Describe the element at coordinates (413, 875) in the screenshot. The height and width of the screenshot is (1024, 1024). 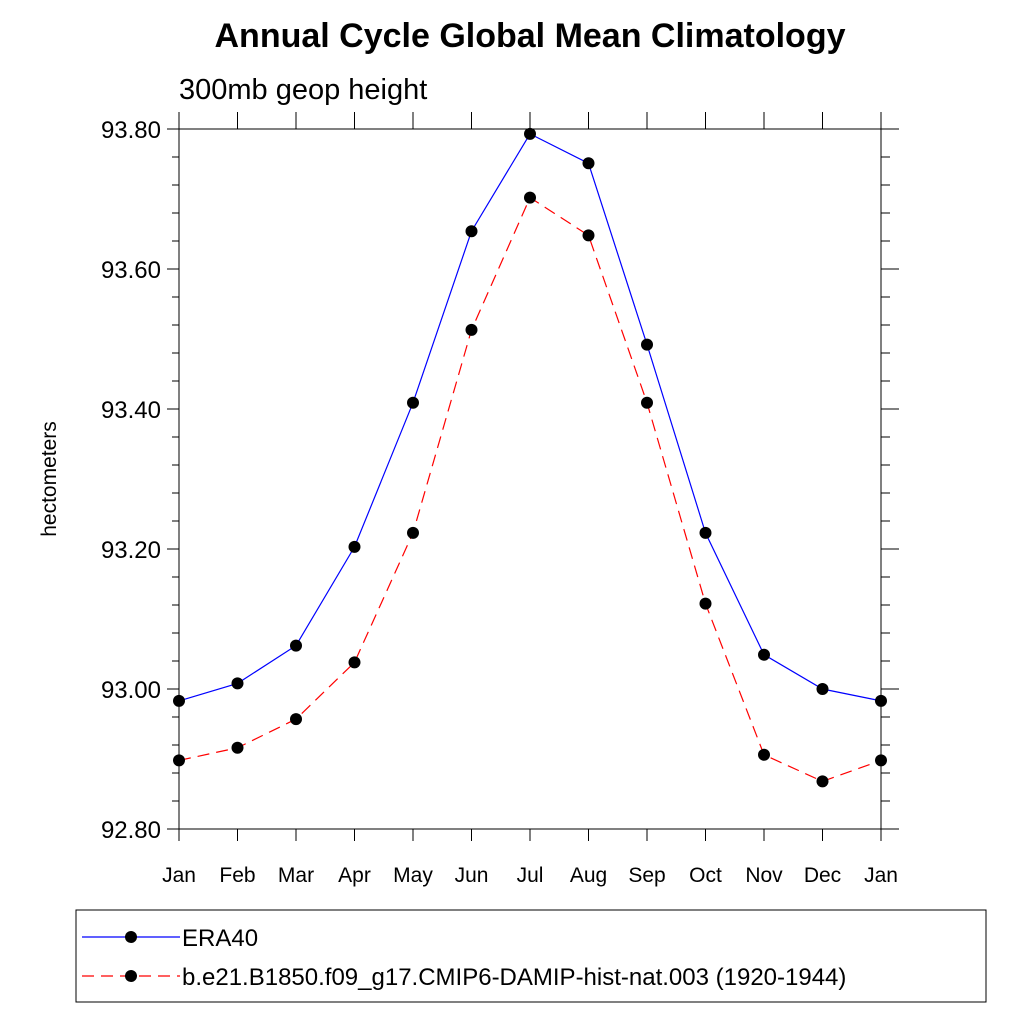
I see `x-tick-label: May` at that location.